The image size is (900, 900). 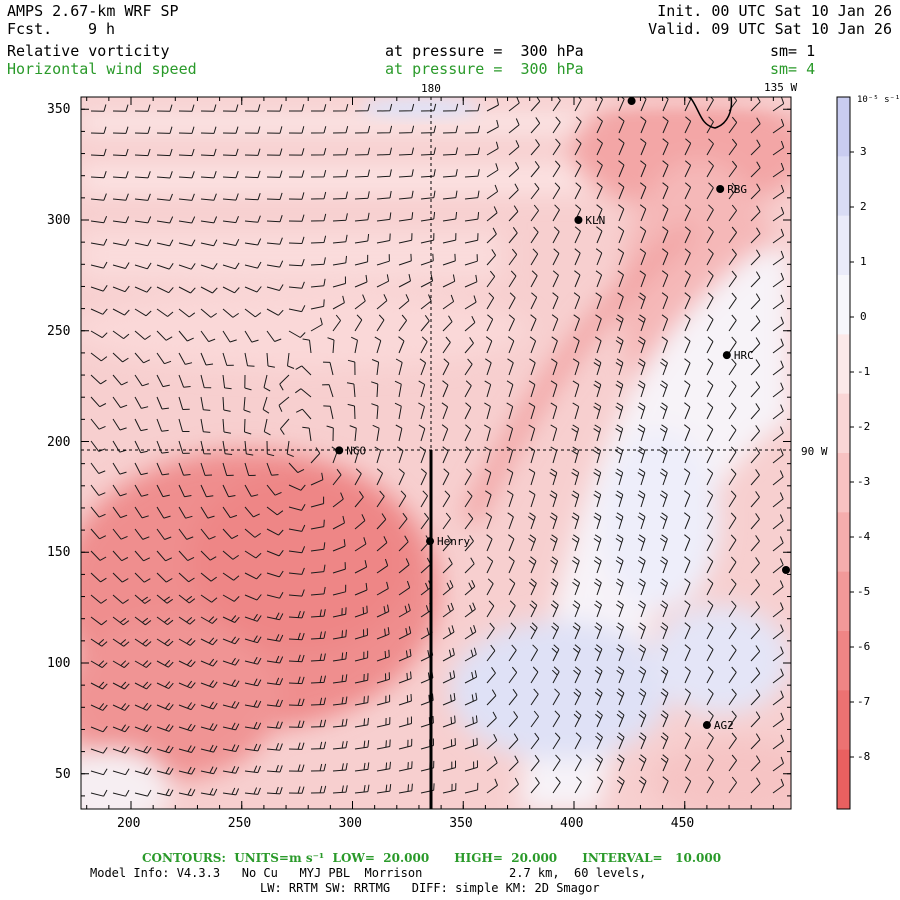 What do you see at coordinates (793, 69) in the screenshot?
I see `field2-smoothing: sm= 4` at bounding box center [793, 69].